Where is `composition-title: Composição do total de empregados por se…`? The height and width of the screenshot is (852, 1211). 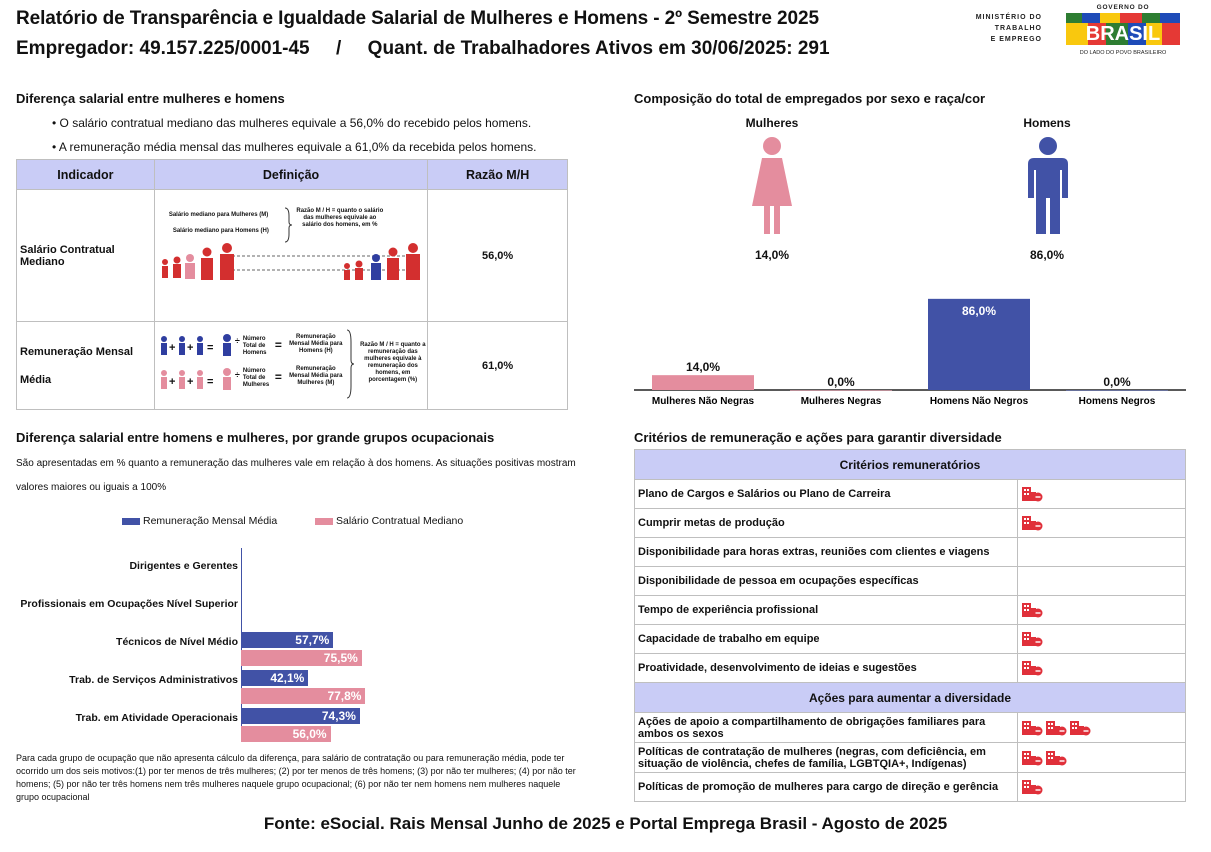
composition-title: Composição do total de empregados por se… is located at coordinates (810, 98).